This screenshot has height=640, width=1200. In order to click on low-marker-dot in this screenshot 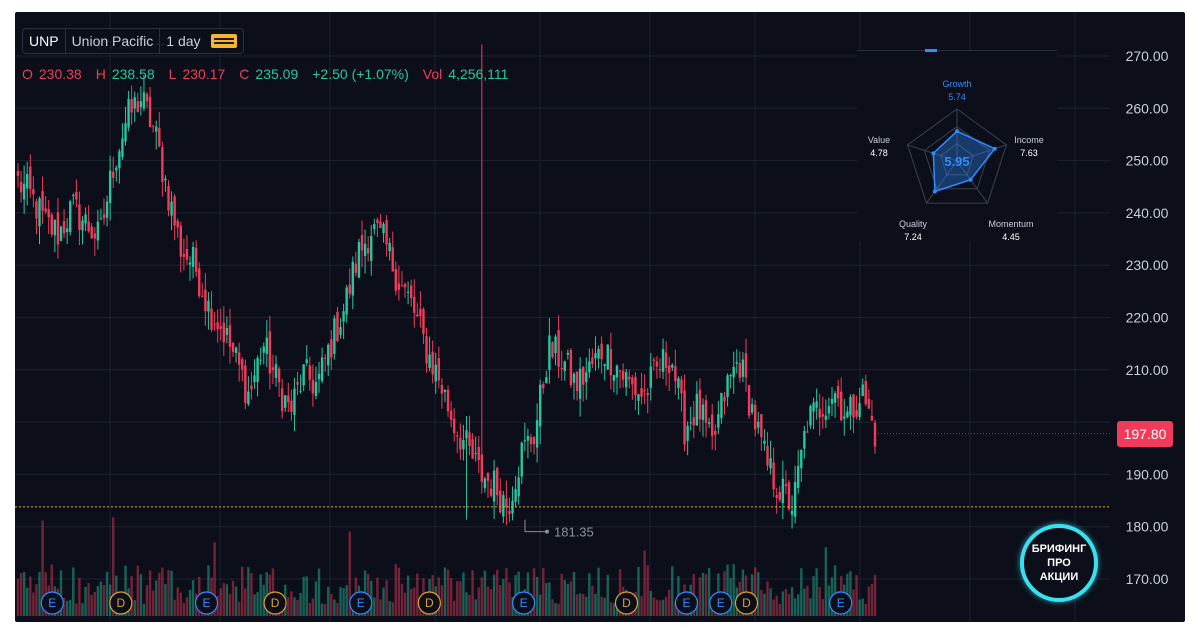, I will do `click(547, 531)`.